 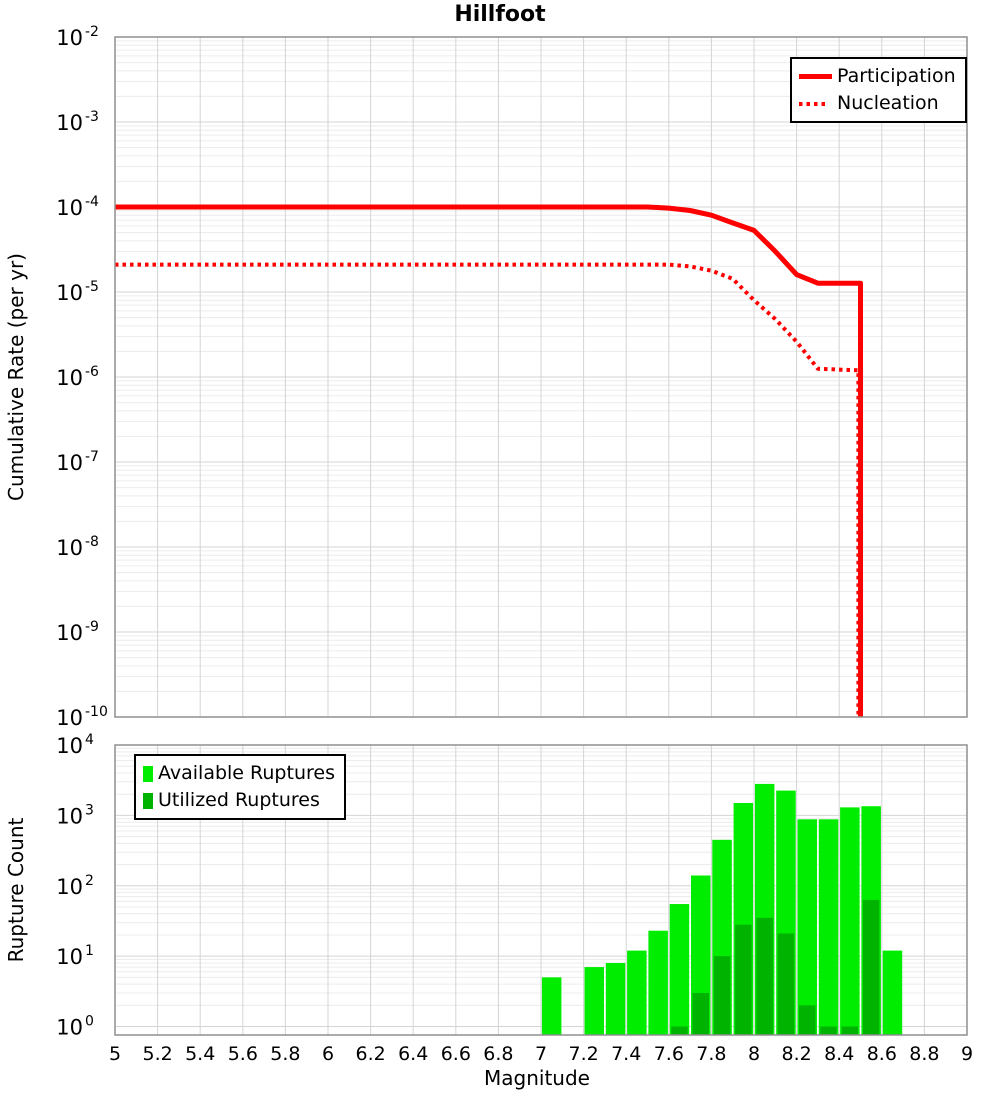 What do you see at coordinates (583, 1054) in the screenshot?
I see `x-tick-label: 7.2` at bounding box center [583, 1054].